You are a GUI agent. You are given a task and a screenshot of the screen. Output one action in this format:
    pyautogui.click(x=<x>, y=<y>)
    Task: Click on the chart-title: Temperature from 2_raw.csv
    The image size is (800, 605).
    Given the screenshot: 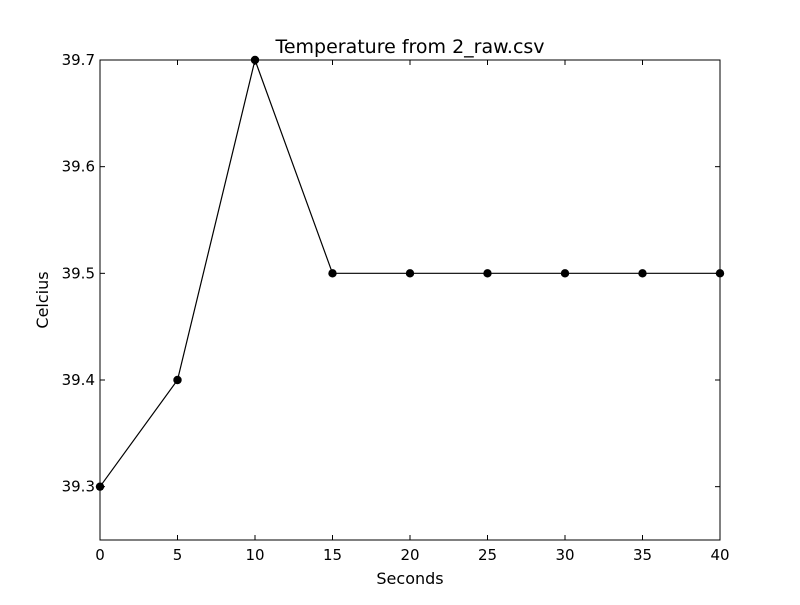 What is the action you would take?
    pyautogui.click(x=409, y=47)
    